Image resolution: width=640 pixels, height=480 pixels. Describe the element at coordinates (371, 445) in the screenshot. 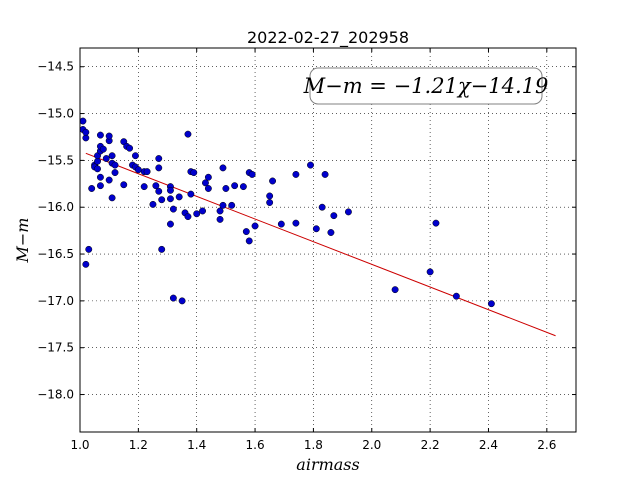

I see `x-tick-label: 2.0` at that location.